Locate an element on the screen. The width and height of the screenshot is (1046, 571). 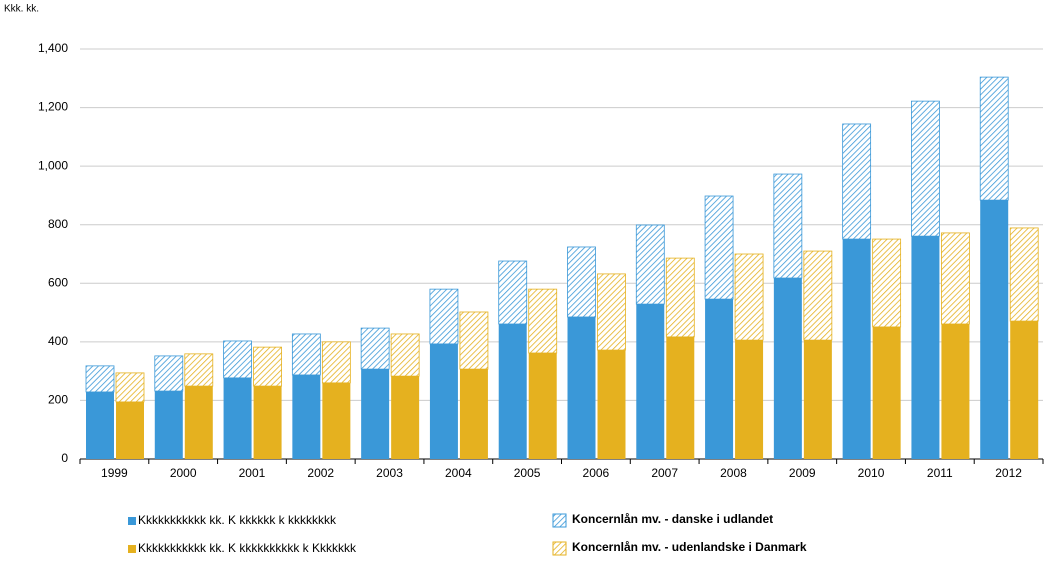
legend-label: Kkkkkkkkkkk kk. K kkkkkk k kkkkkkkk is located at coordinates (237, 520).